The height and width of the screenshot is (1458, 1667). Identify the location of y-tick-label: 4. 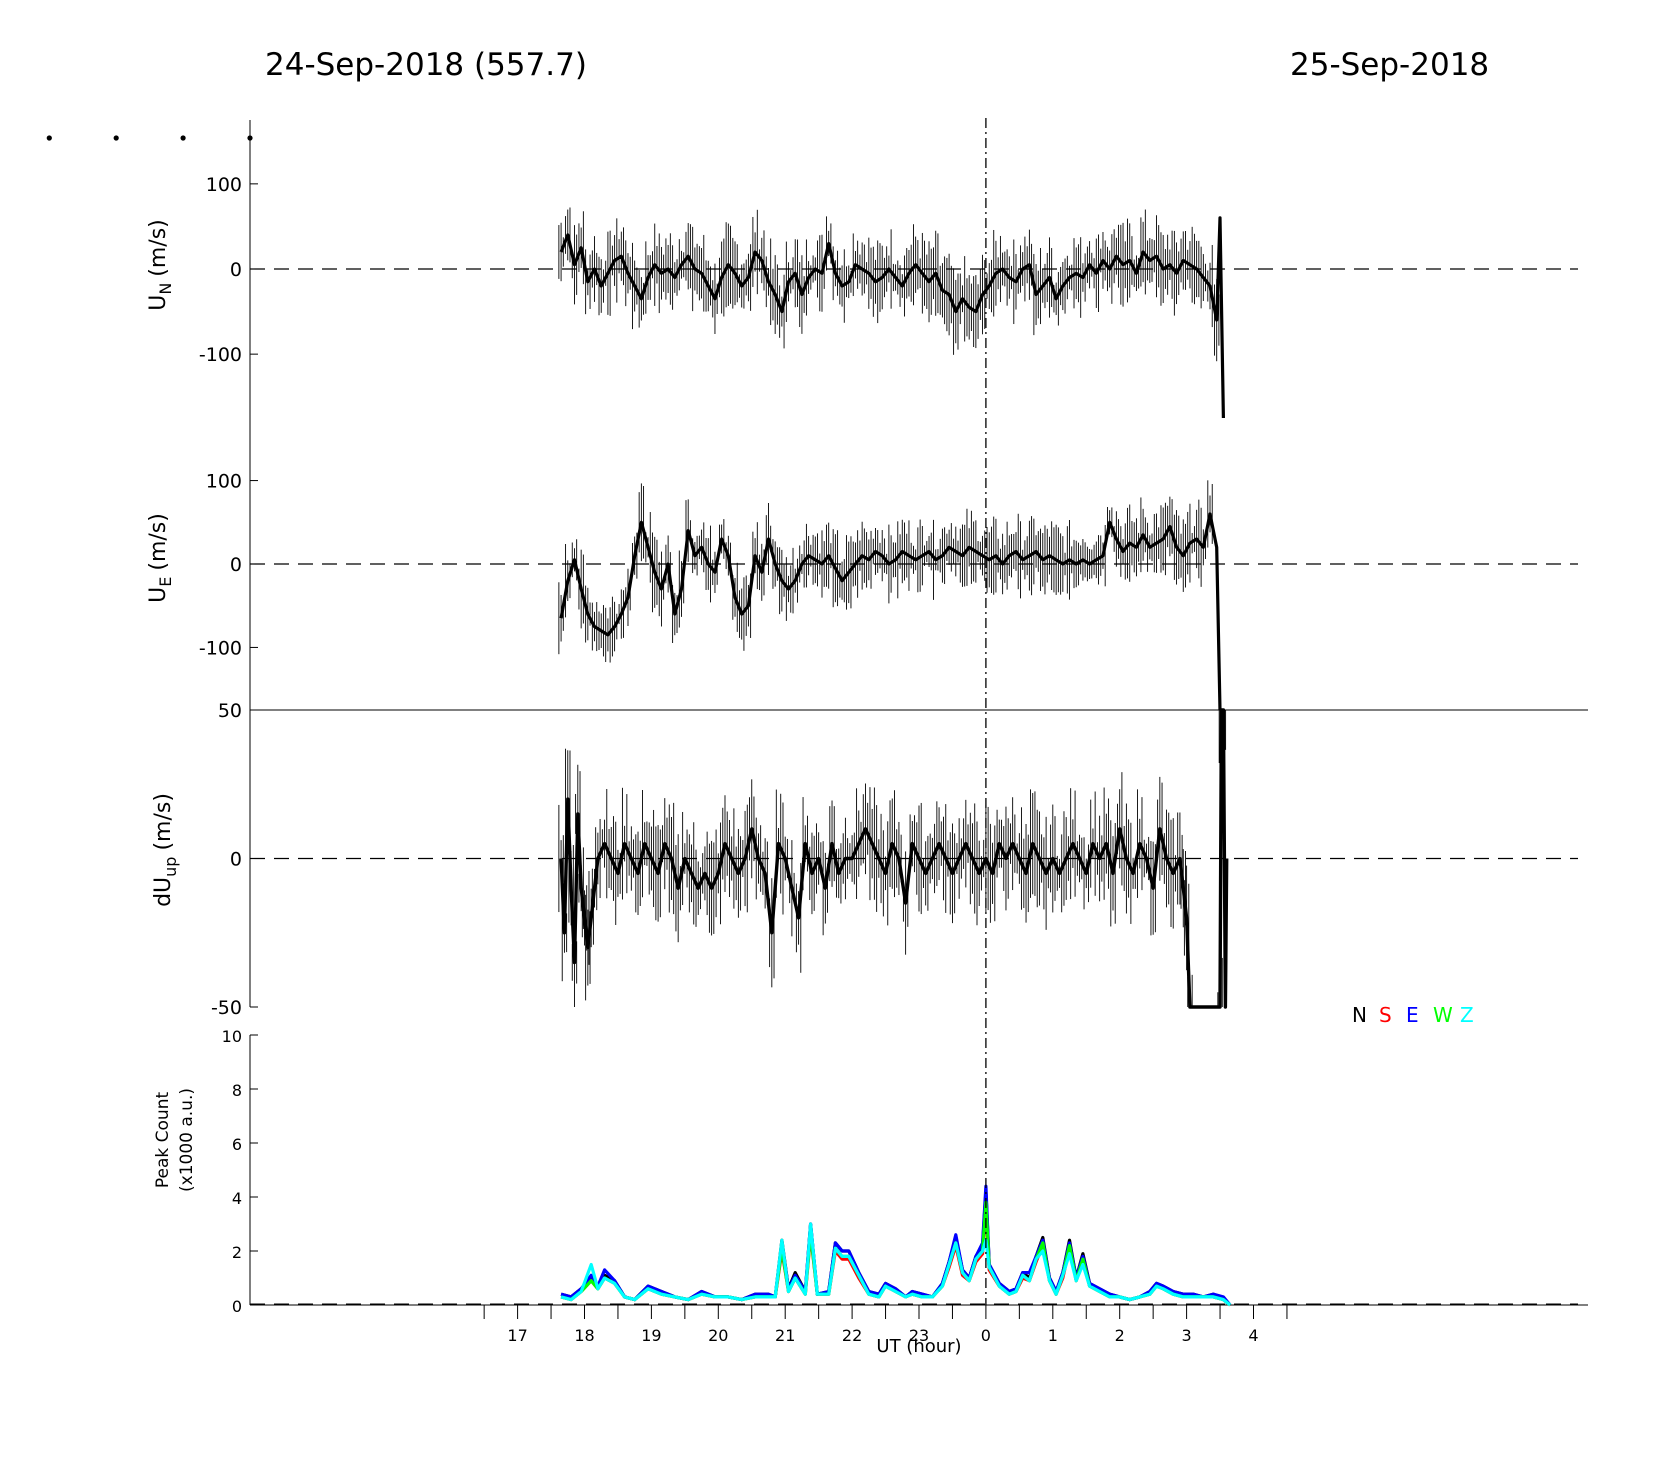
(237, 1198).